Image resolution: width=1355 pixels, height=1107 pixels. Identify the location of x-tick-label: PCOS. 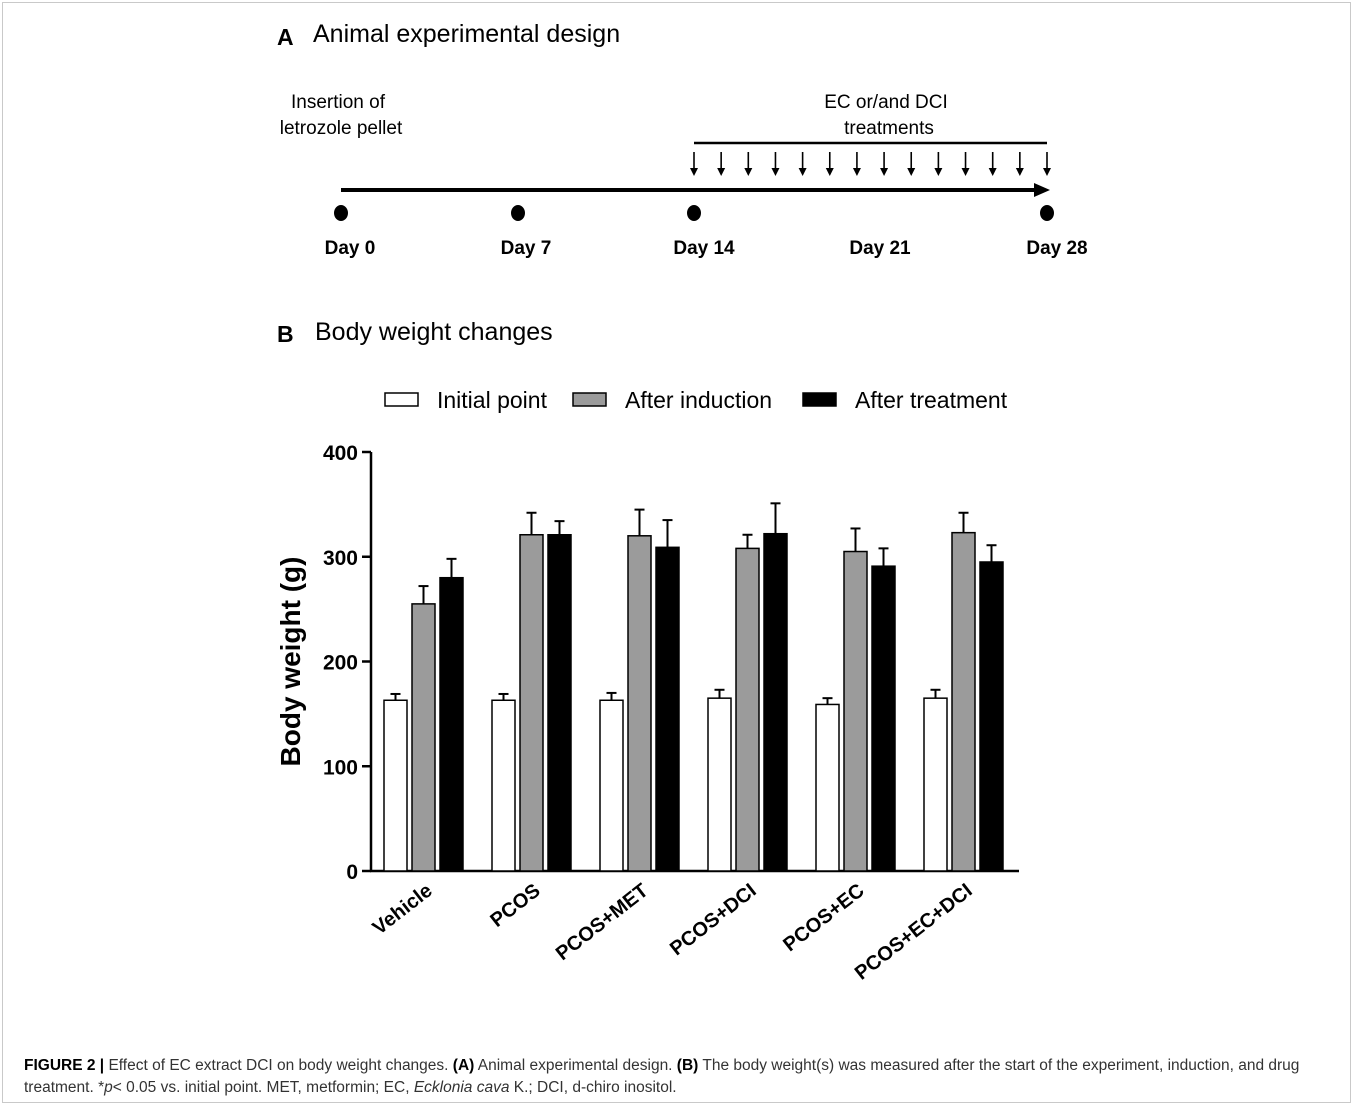
(515, 906).